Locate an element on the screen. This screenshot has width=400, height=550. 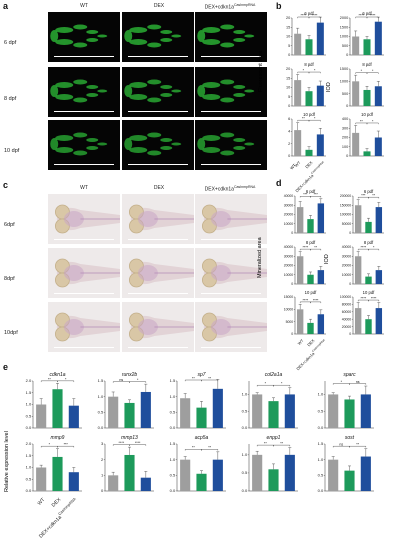
panel-c-col-rescue: DEX+cdkn1aCasInmpRNA is located at coordinates (230, 189).